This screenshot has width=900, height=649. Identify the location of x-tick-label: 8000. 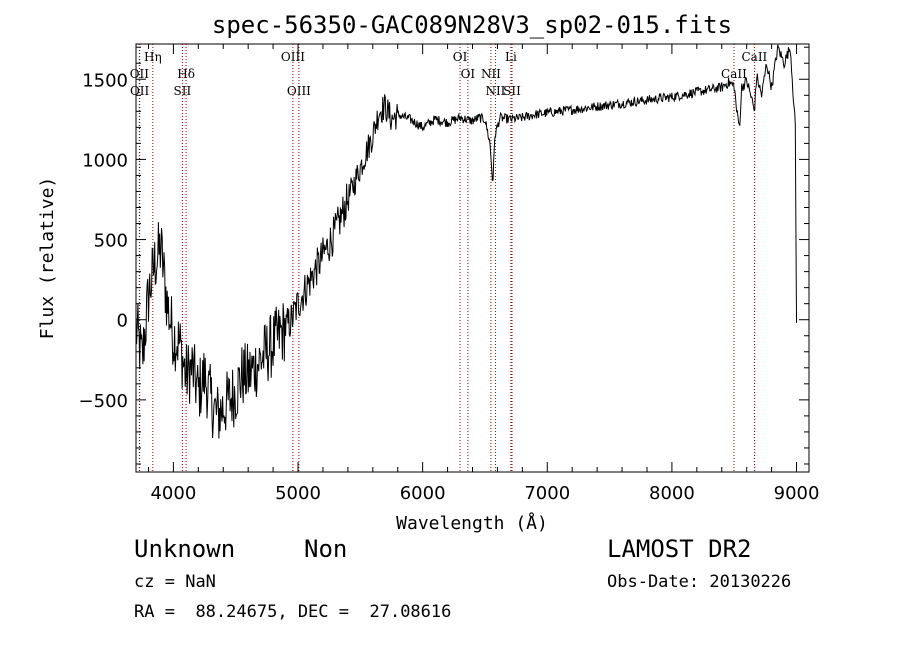
(672, 493).